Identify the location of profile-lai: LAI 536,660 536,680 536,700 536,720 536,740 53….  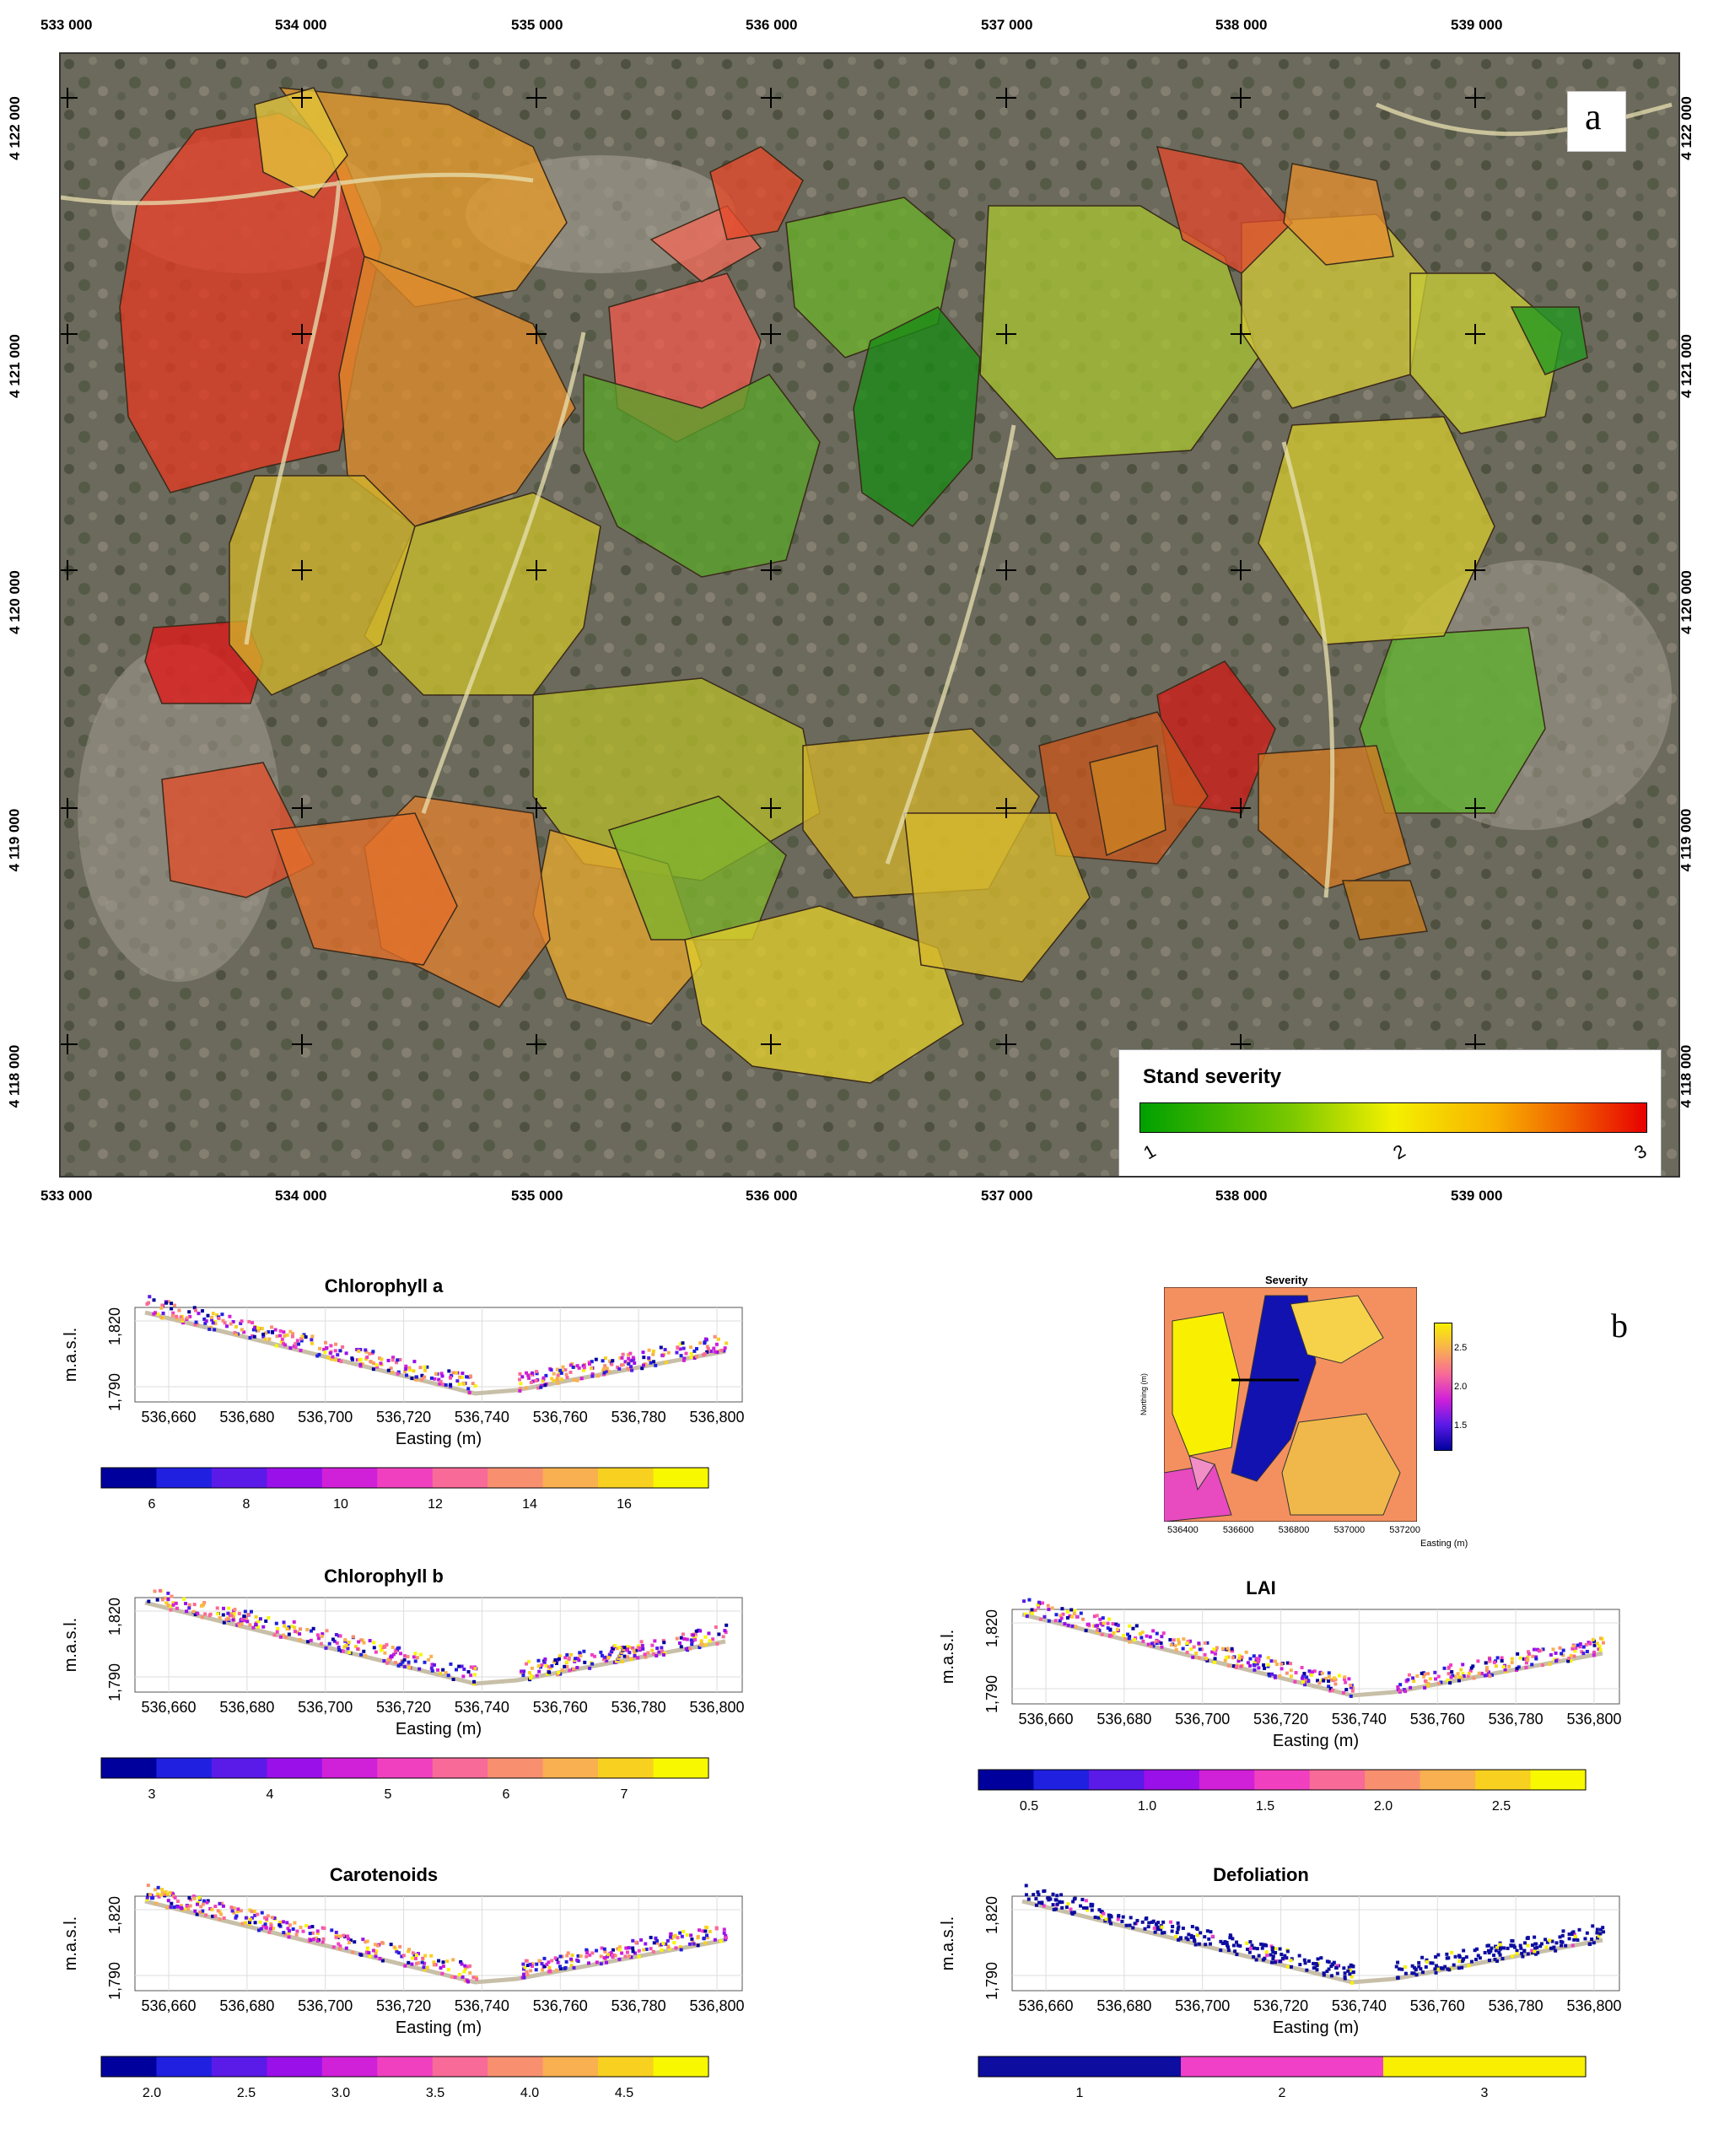
(1290, 1712).